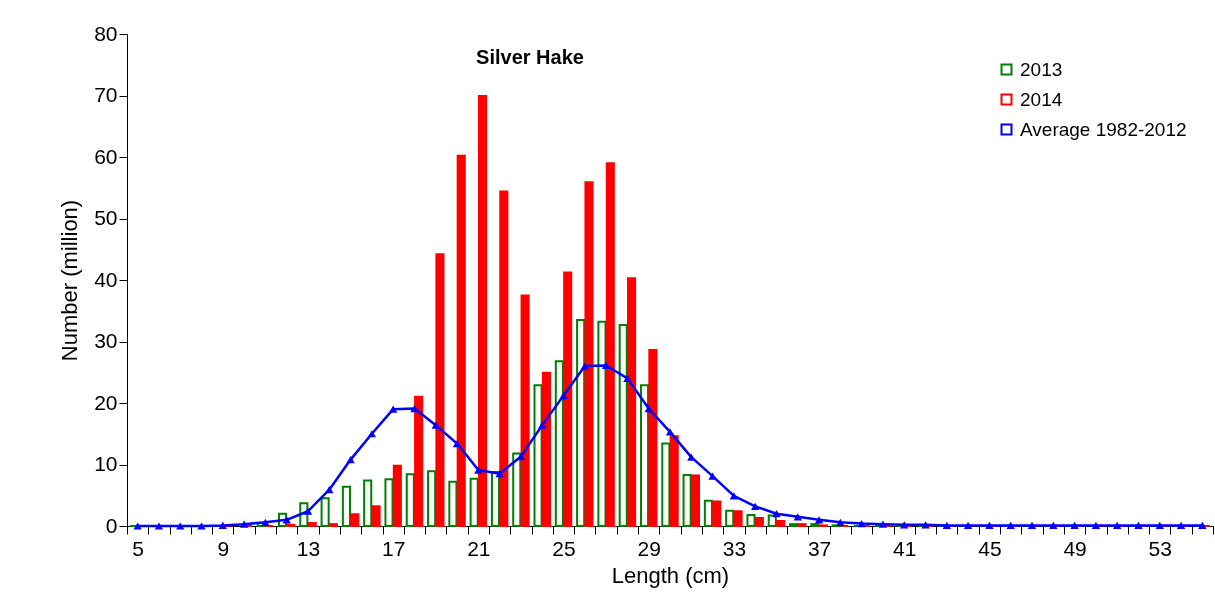 Image resolution: width=1215 pixels, height=615 pixels. Describe the element at coordinates (106, 156) in the screenshot. I see `y-tick-label: 60` at that location.